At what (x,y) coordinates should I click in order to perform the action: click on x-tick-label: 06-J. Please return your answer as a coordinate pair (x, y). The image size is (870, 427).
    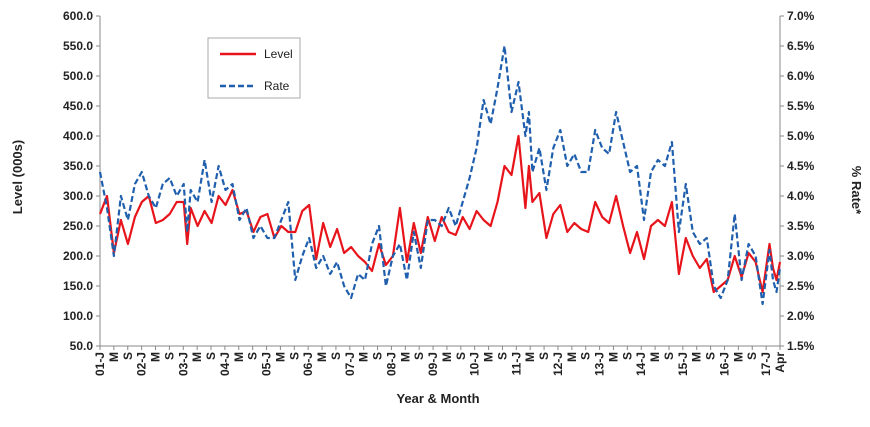
    Looking at the image, I should click on (308, 364).